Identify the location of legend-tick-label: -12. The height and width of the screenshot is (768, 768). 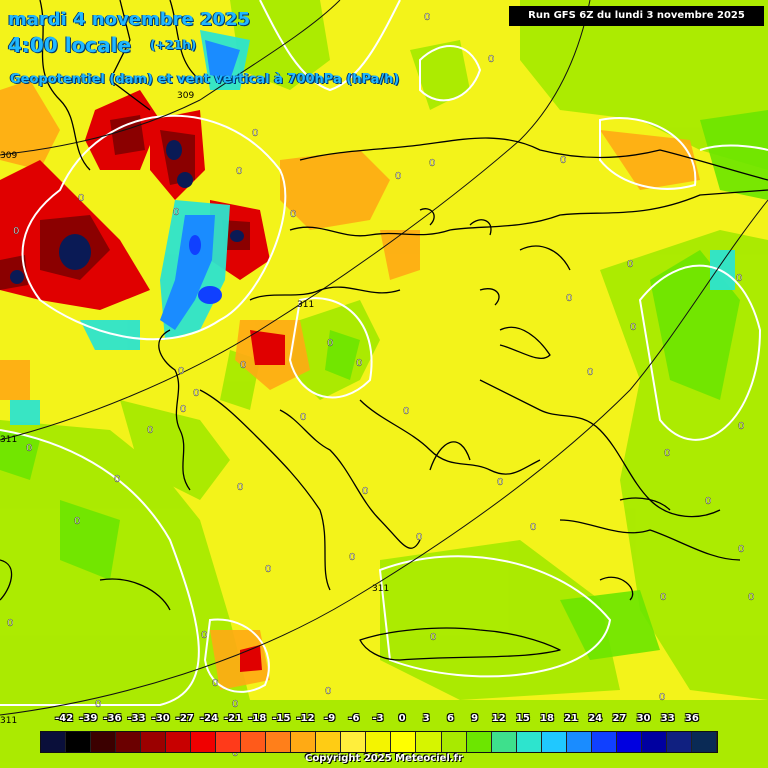
(305, 718).